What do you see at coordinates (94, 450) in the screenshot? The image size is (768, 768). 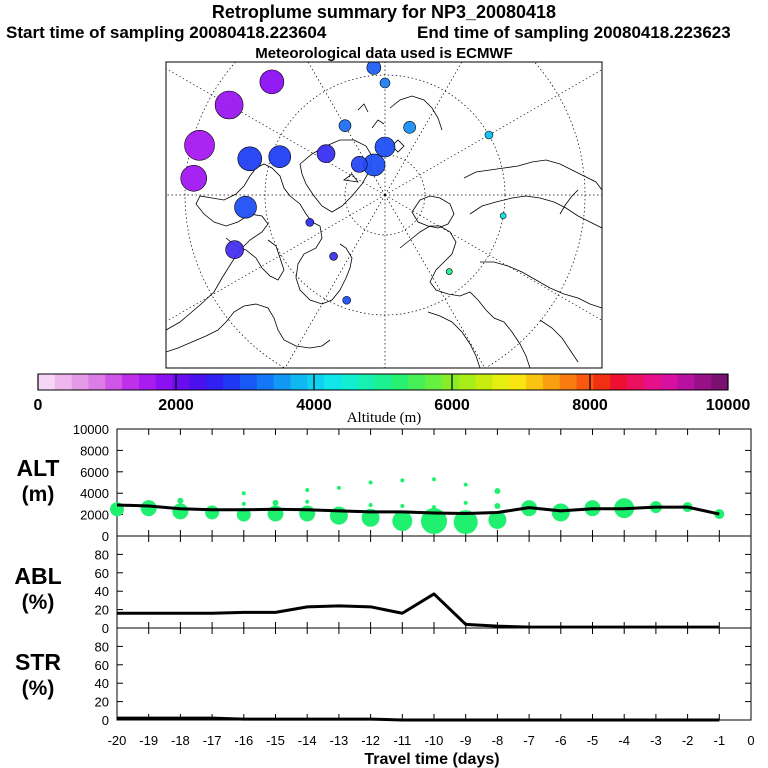 I see `alt-y-tick-label: 8000` at bounding box center [94, 450].